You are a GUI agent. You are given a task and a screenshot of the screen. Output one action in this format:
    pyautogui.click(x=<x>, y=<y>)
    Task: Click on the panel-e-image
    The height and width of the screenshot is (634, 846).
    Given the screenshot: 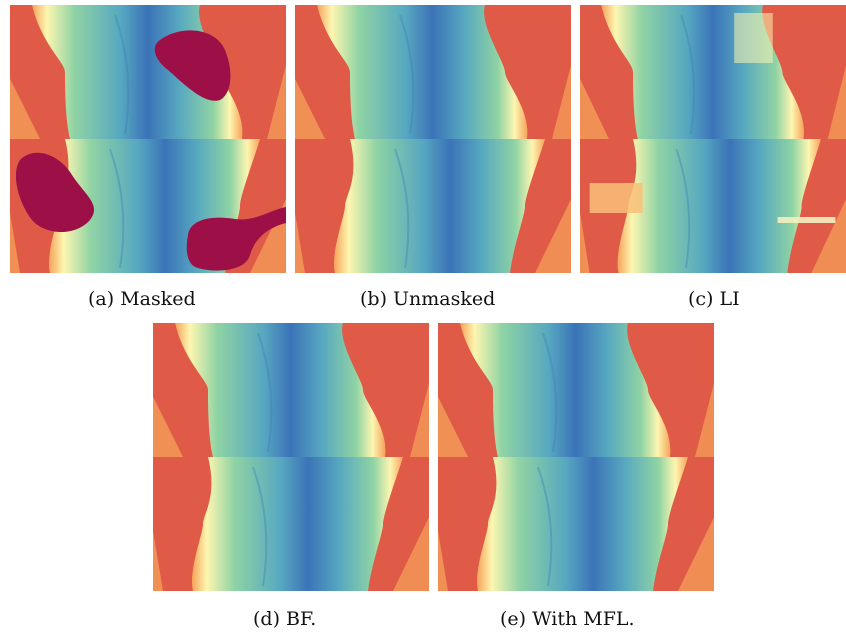 What is the action you would take?
    pyautogui.click(x=576, y=457)
    